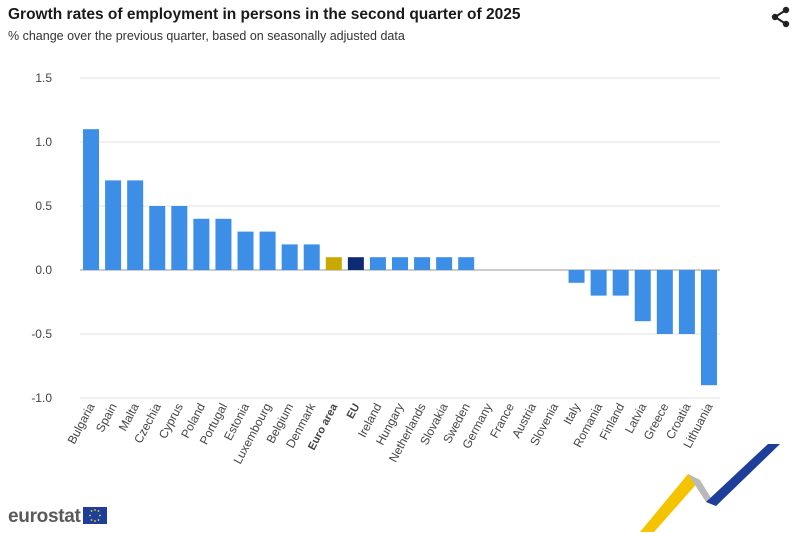  I want to click on y-tick-label: 1.0, so click(43, 142).